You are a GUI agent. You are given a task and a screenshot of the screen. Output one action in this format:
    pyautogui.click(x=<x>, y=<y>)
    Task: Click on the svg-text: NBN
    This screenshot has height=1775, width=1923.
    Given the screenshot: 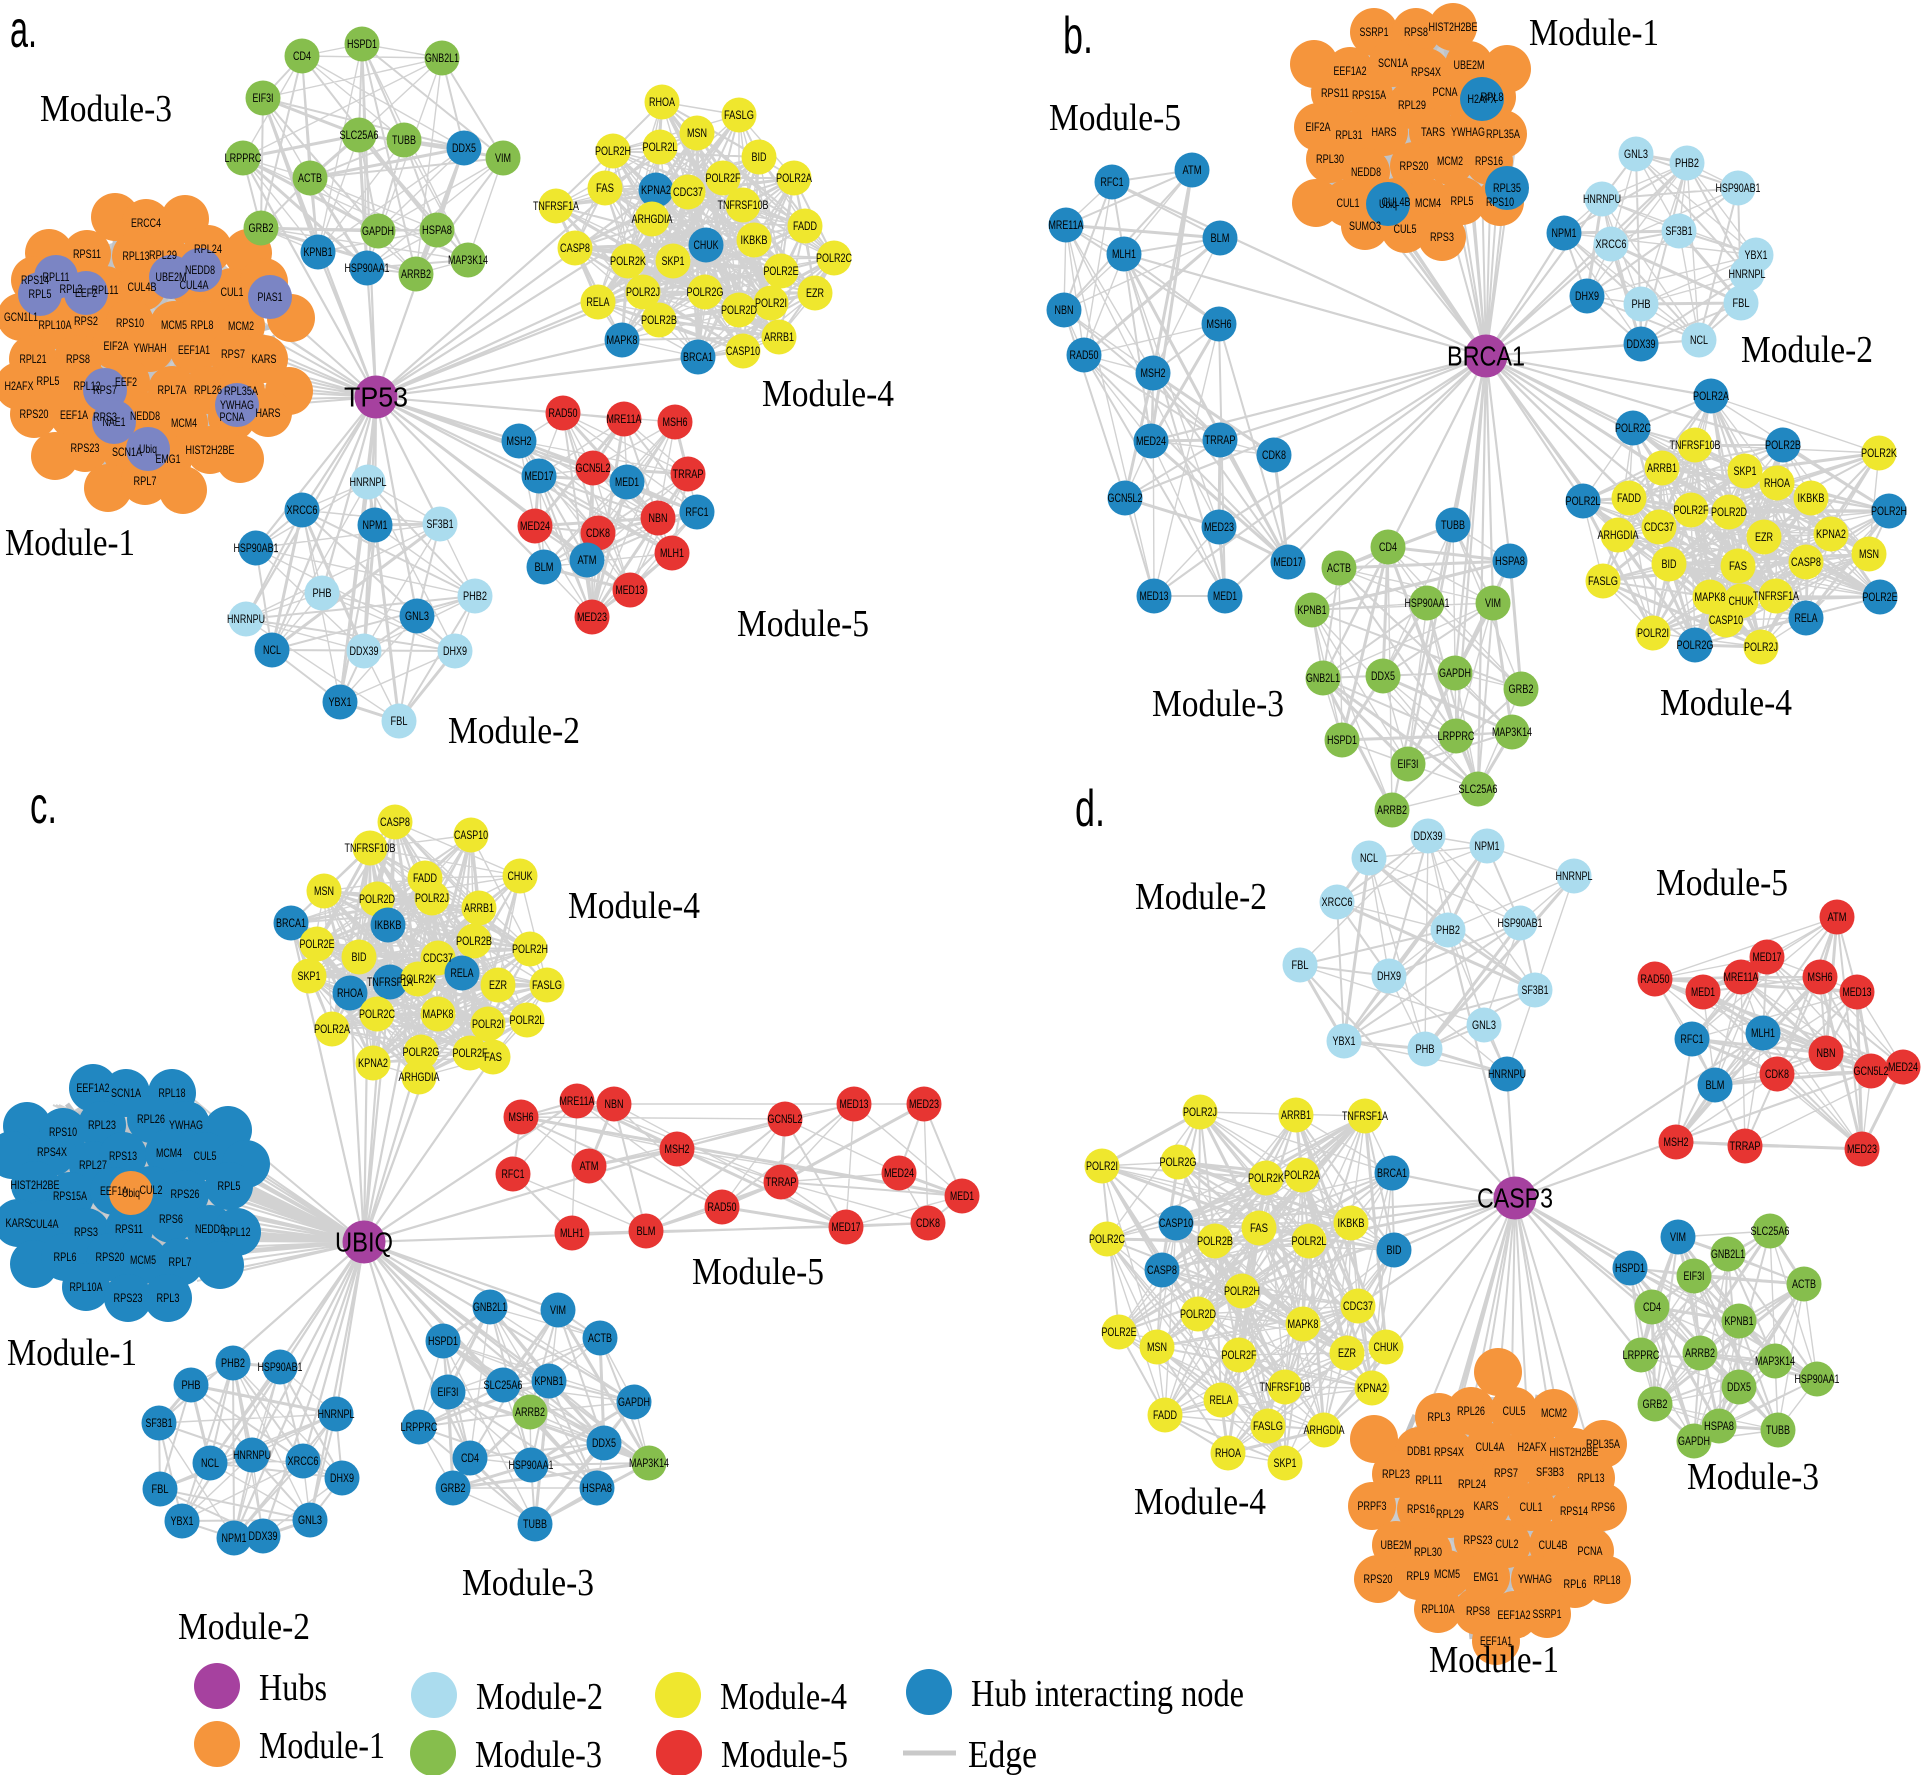 What is the action you would take?
    pyautogui.click(x=1064, y=310)
    